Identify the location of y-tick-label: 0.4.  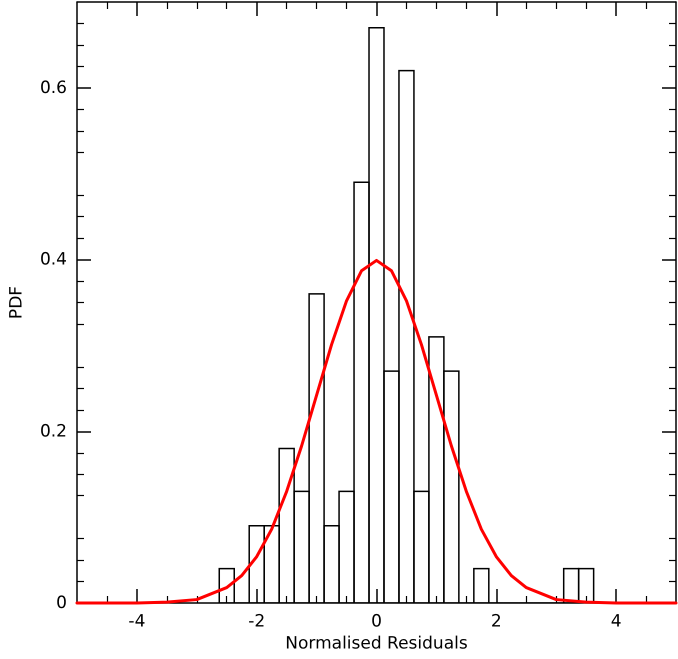
(53, 260).